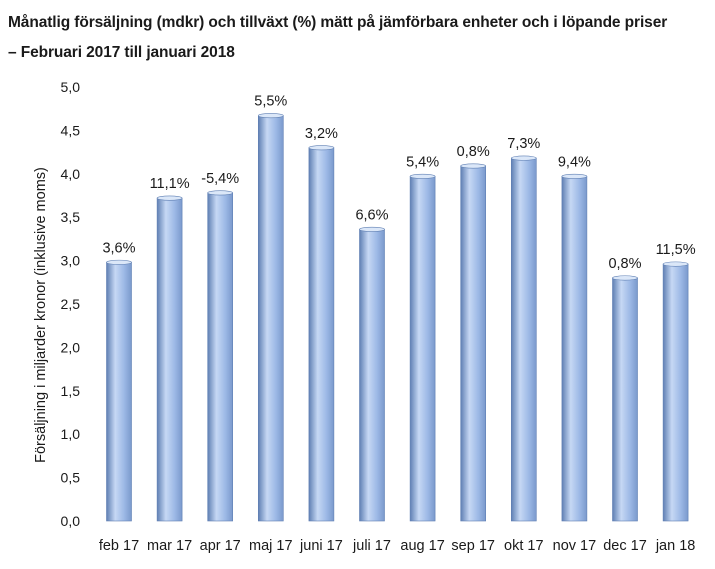 This screenshot has height=569, width=715. I want to click on data-label: -5,4%, so click(220, 179).